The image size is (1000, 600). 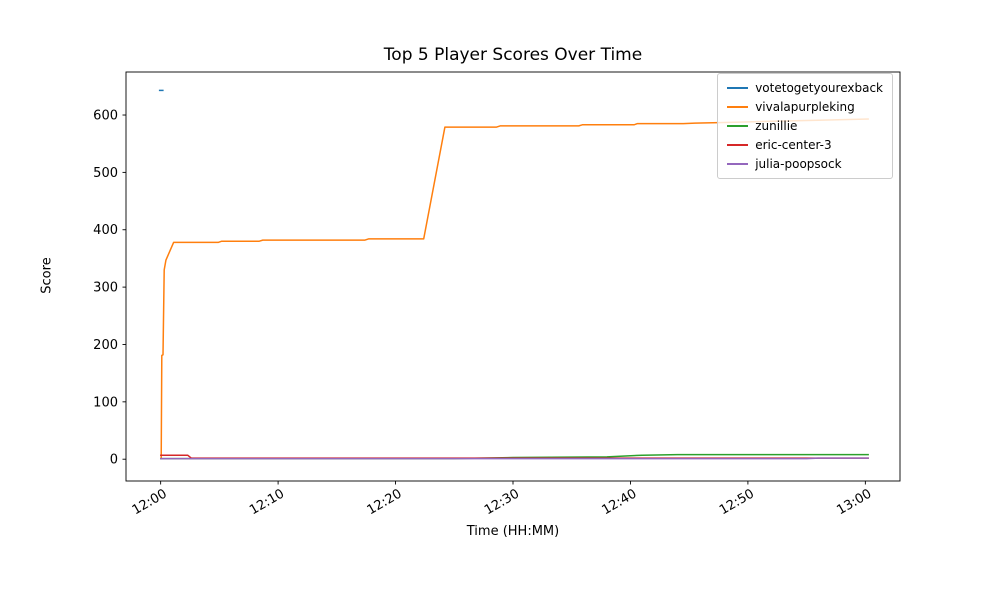 What do you see at coordinates (105, 345) in the screenshot?
I see `y-tick-label: 200` at bounding box center [105, 345].